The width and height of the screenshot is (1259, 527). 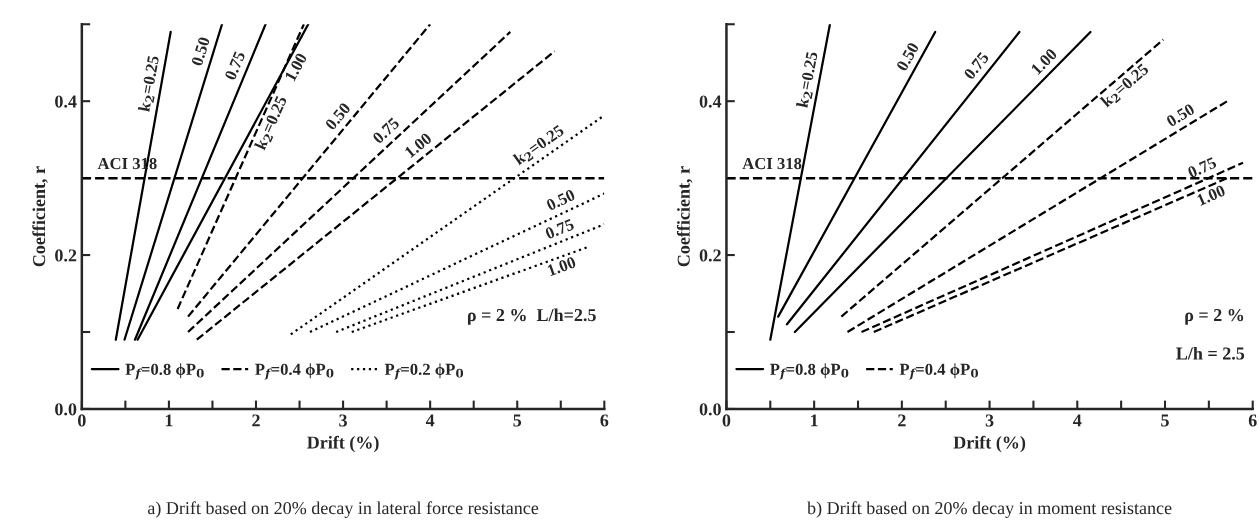 I want to click on text: a) Drift based on 20% decay in lateral force resistance, so click(x=343, y=509).